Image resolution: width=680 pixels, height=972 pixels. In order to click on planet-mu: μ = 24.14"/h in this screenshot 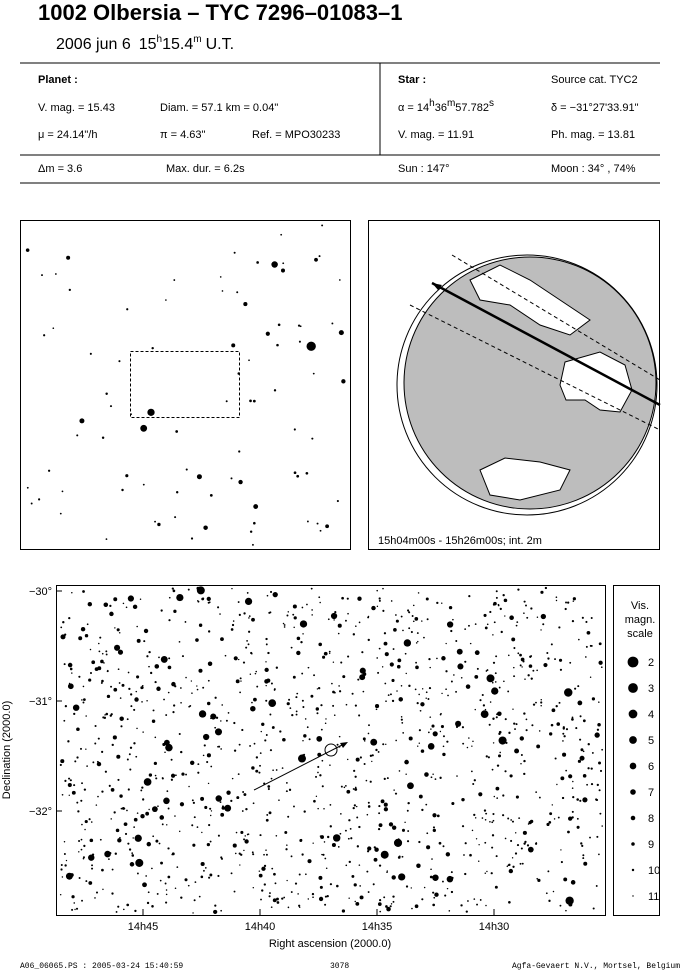, I will do `click(67, 135)`.